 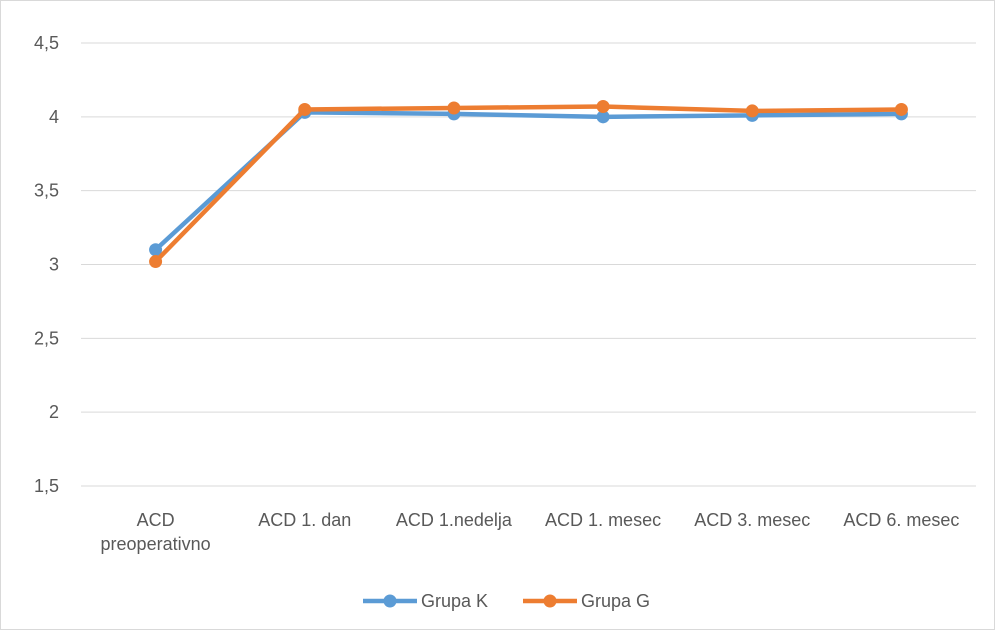 What do you see at coordinates (454, 520) in the screenshot?
I see `x-tick-label: ACD 1.nedelja` at bounding box center [454, 520].